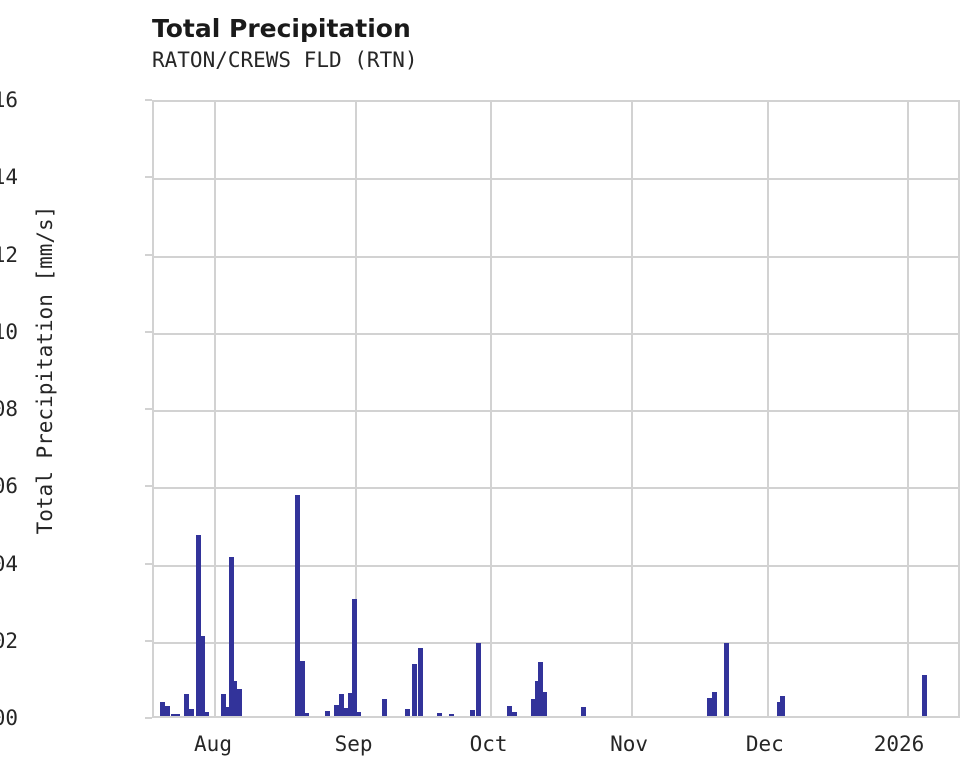  What do you see at coordinates (9, 640) in the screenshot?
I see `y-tick-label: 0.002` at bounding box center [9, 640].